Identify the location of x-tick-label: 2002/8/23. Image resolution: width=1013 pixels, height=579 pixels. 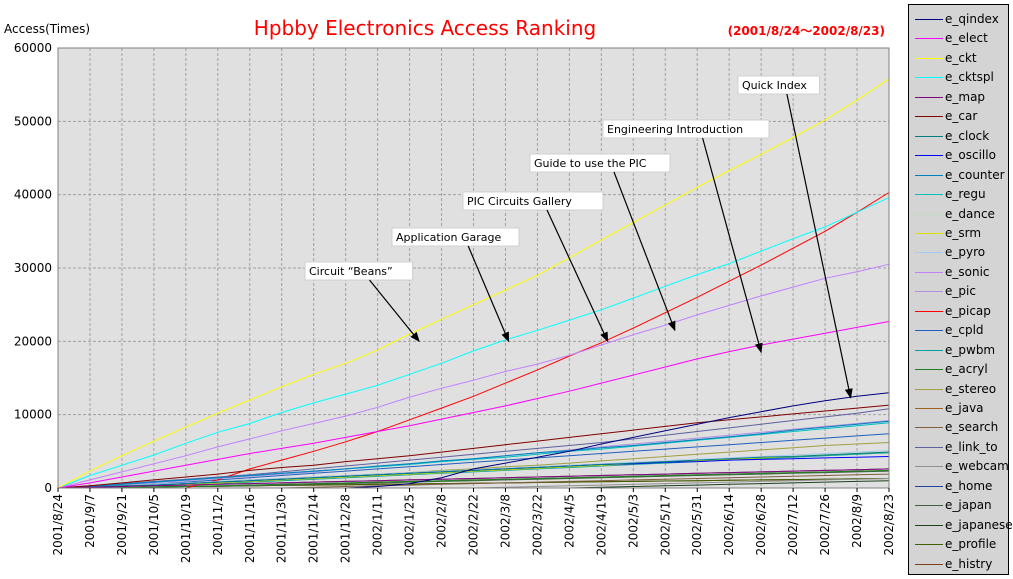
(889, 525).